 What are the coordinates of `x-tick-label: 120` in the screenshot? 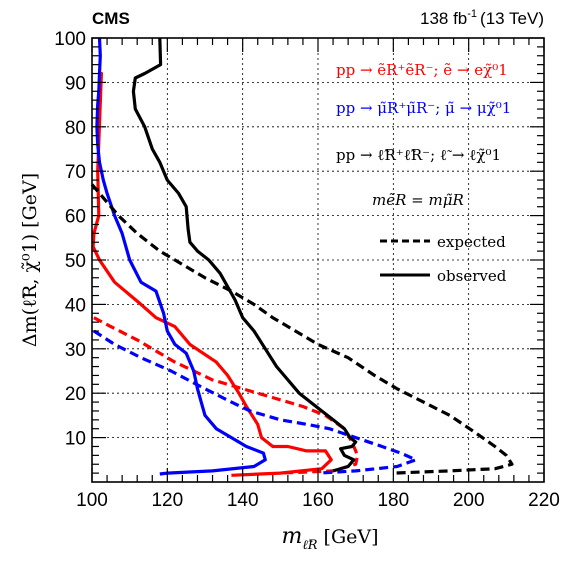 It's located at (167, 500).